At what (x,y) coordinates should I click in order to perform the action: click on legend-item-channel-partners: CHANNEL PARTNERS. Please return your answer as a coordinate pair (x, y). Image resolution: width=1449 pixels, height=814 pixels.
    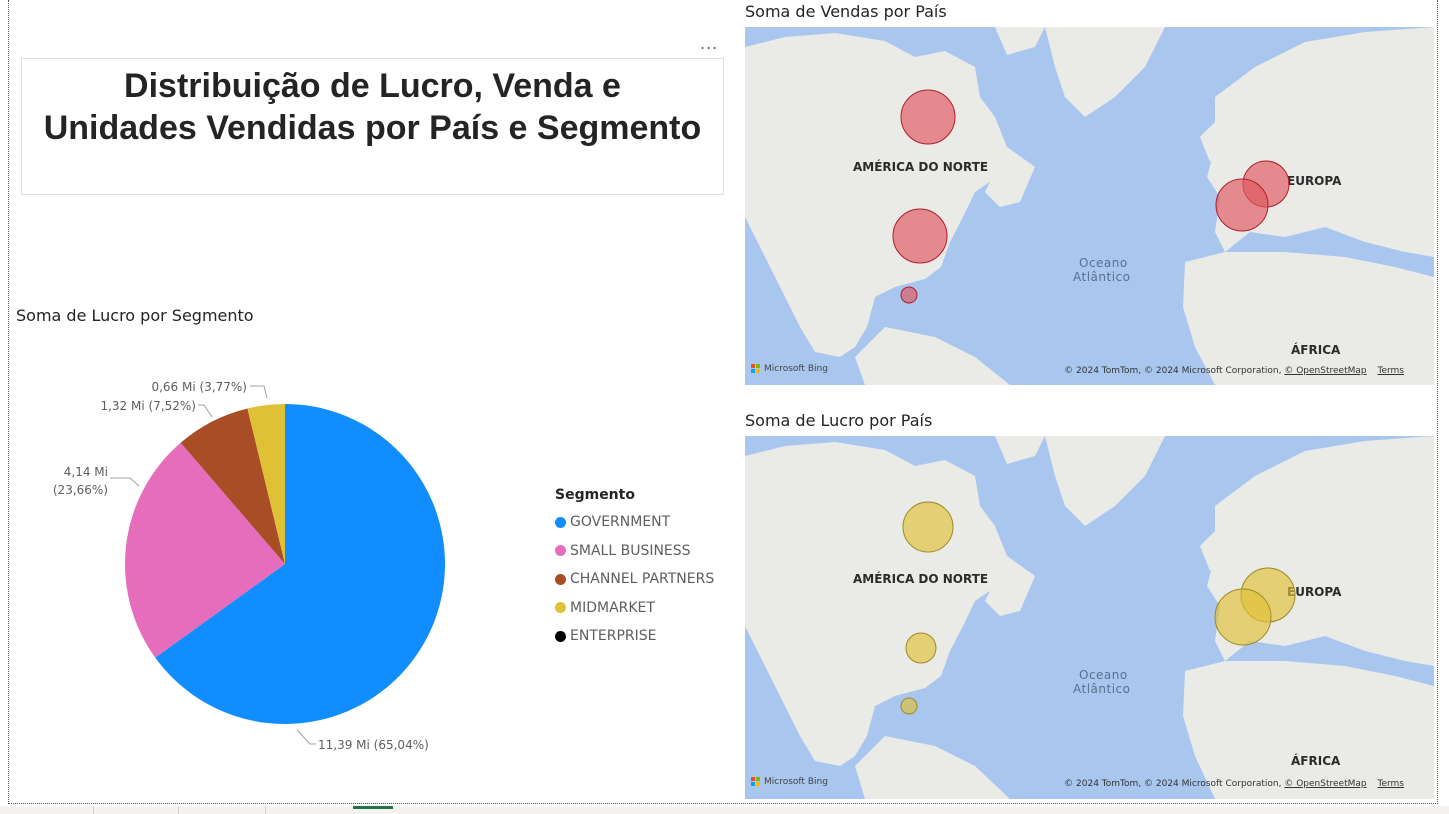
    Looking at the image, I should click on (634, 579).